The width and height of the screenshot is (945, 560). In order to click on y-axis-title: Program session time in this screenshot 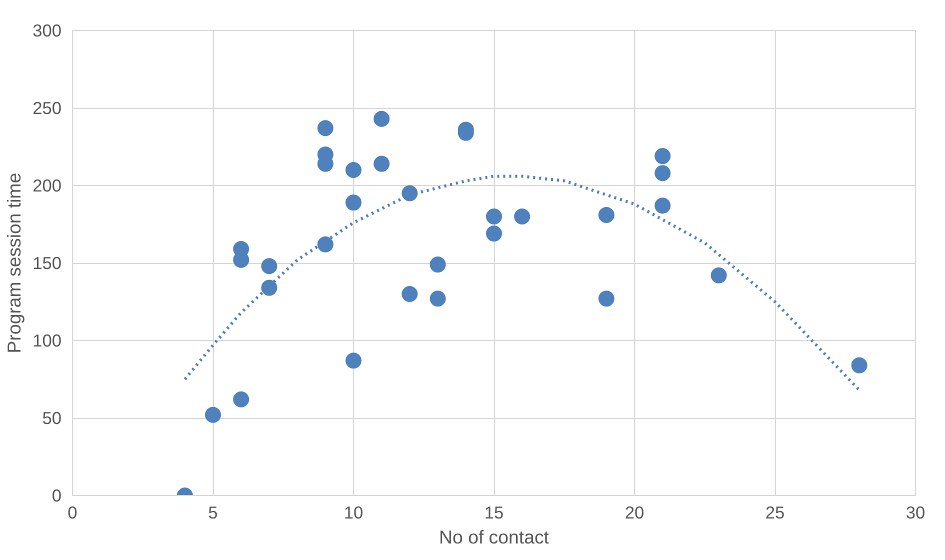, I will do `click(14, 263)`.